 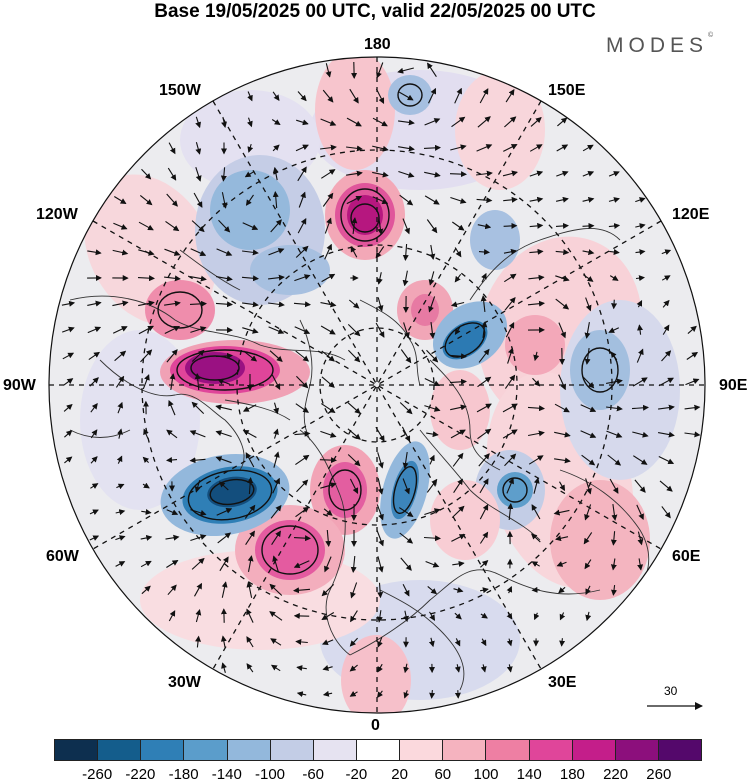 I want to click on legend-tick-label: 60, so click(x=442, y=774).